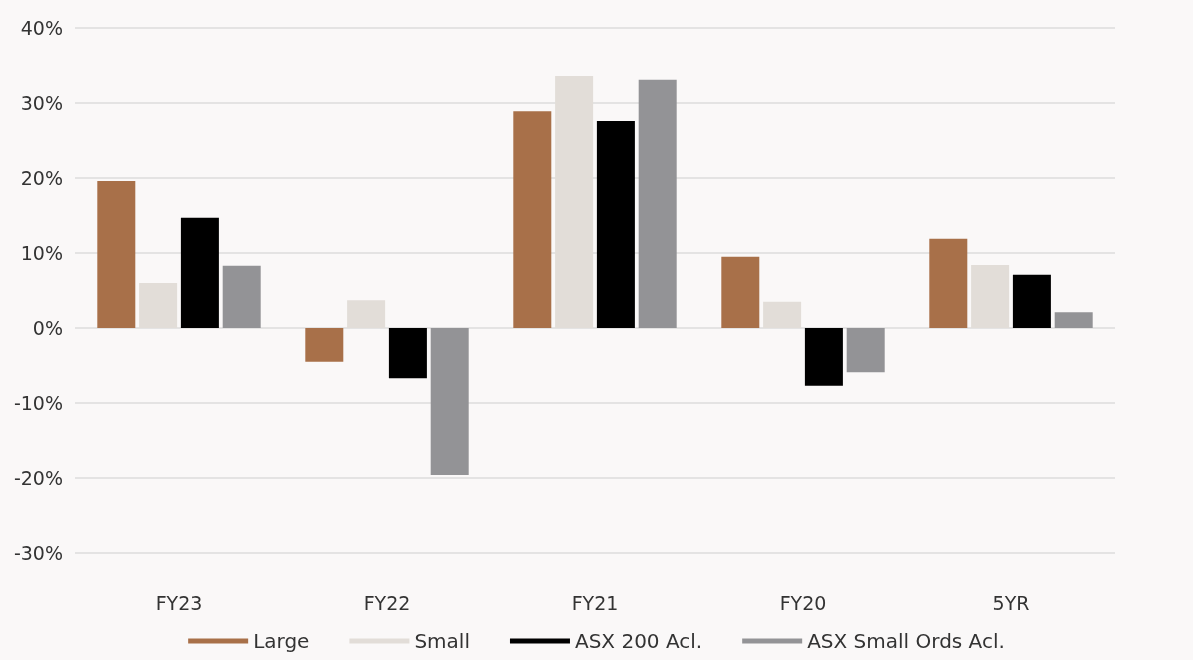 This screenshot has height=660, width=1193. What do you see at coordinates (47, 328) in the screenshot?
I see `y-tick-label: 0%` at bounding box center [47, 328].